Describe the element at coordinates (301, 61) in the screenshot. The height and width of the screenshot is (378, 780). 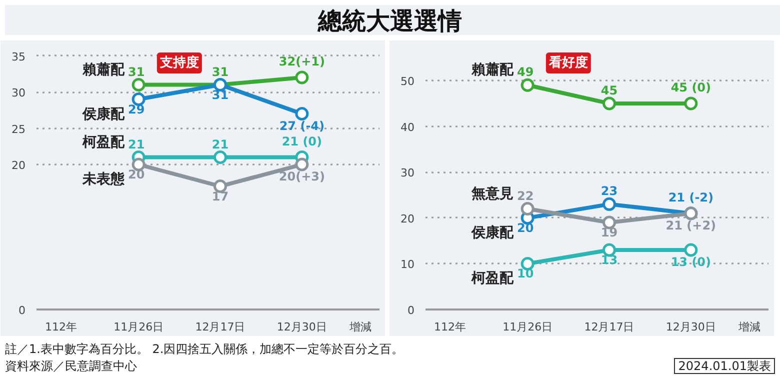
I see `data-label: 32(+1)` at that location.